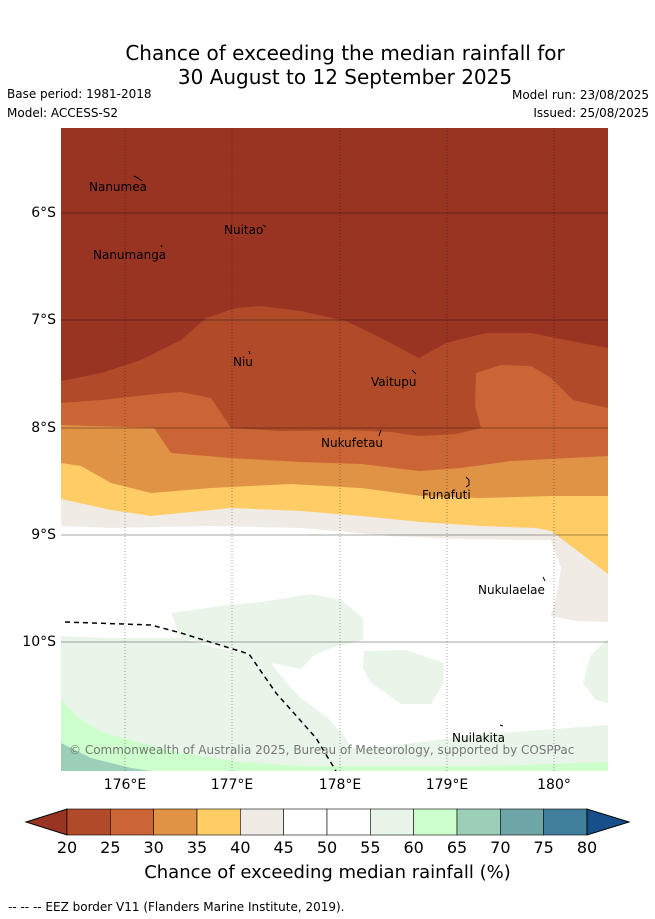  I want to click on island-mark-vaitupu, so click(414, 372).